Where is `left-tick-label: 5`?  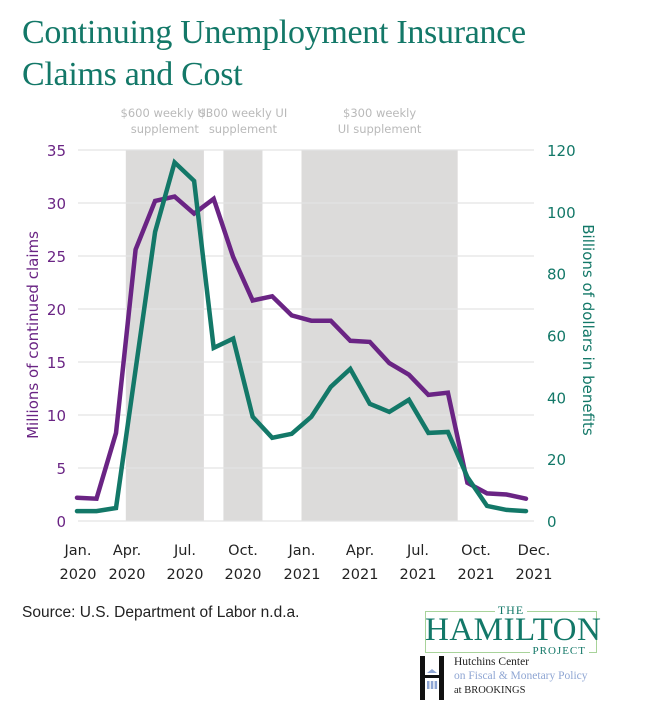
left-tick-label: 5 is located at coordinates (61, 469).